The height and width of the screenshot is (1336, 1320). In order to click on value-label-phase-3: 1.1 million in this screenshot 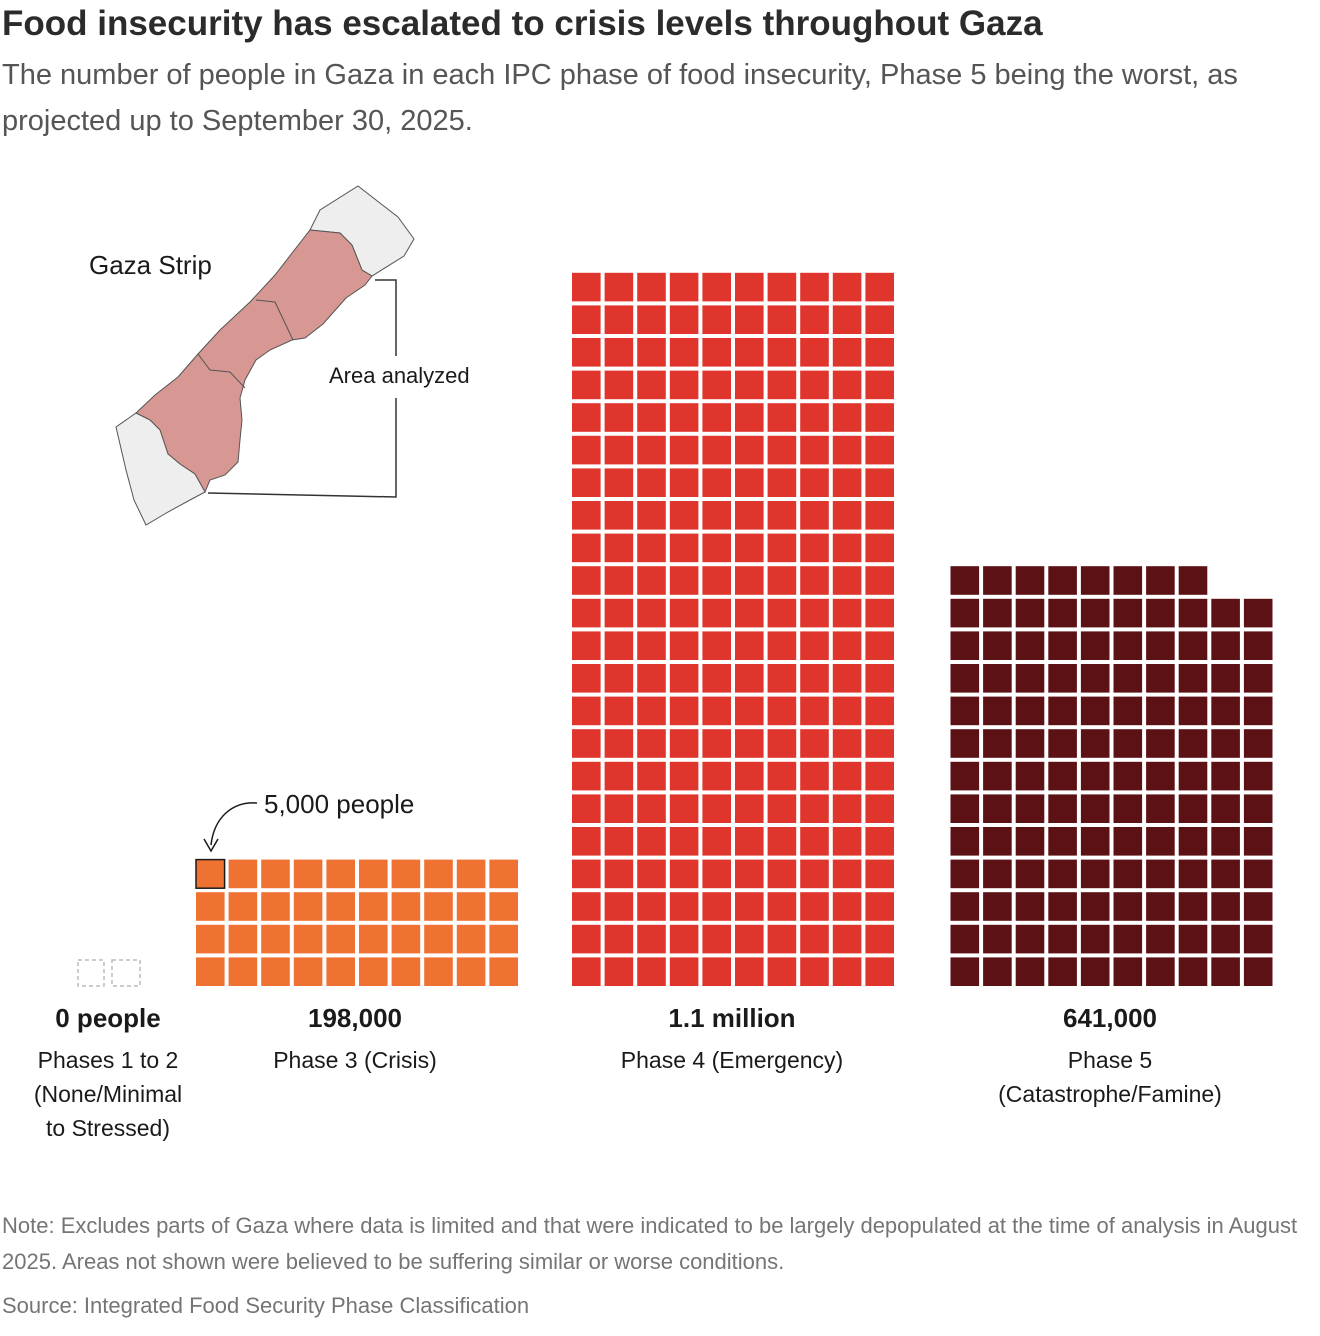, I will do `click(731, 1018)`.